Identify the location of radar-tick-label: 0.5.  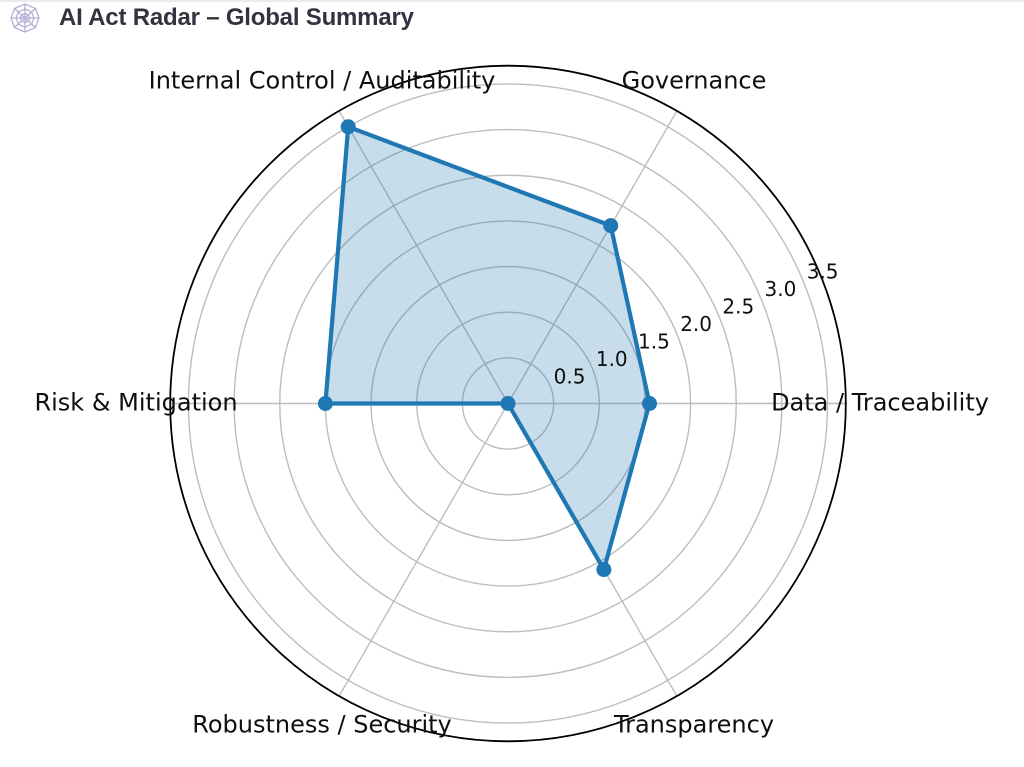
(570, 376).